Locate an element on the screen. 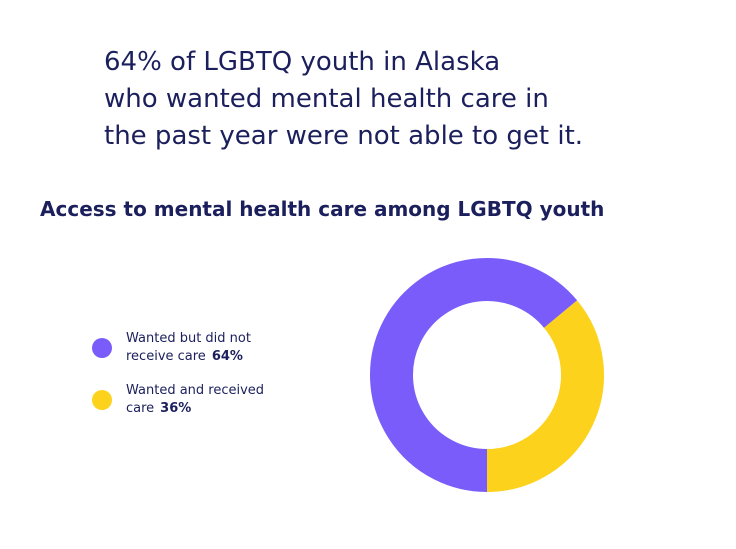 This screenshot has width=736, height=549. legend-text: Wanted and received care 36% is located at coordinates (201, 400).